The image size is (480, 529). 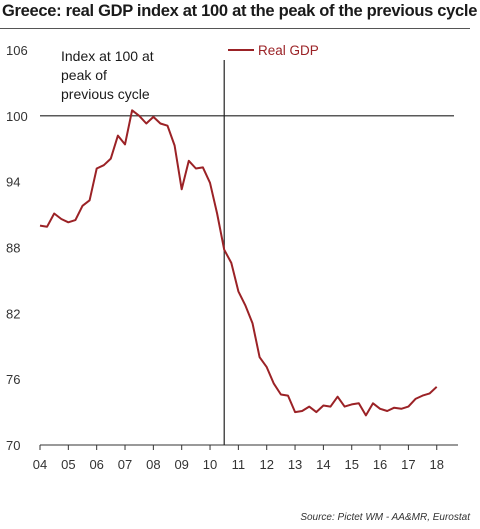 What do you see at coordinates (13, 313) in the screenshot?
I see `y-tick-label: 82` at bounding box center [13, 313].